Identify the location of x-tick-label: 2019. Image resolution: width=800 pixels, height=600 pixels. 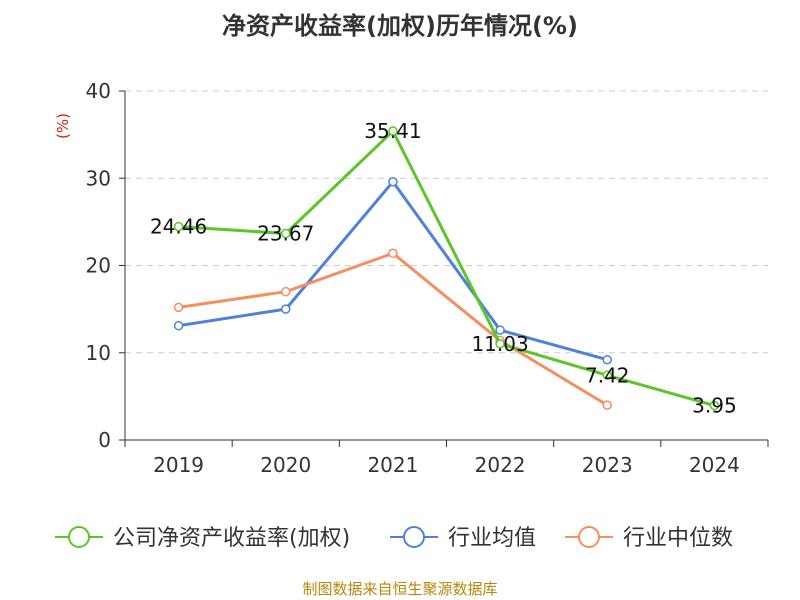
(178, 465).